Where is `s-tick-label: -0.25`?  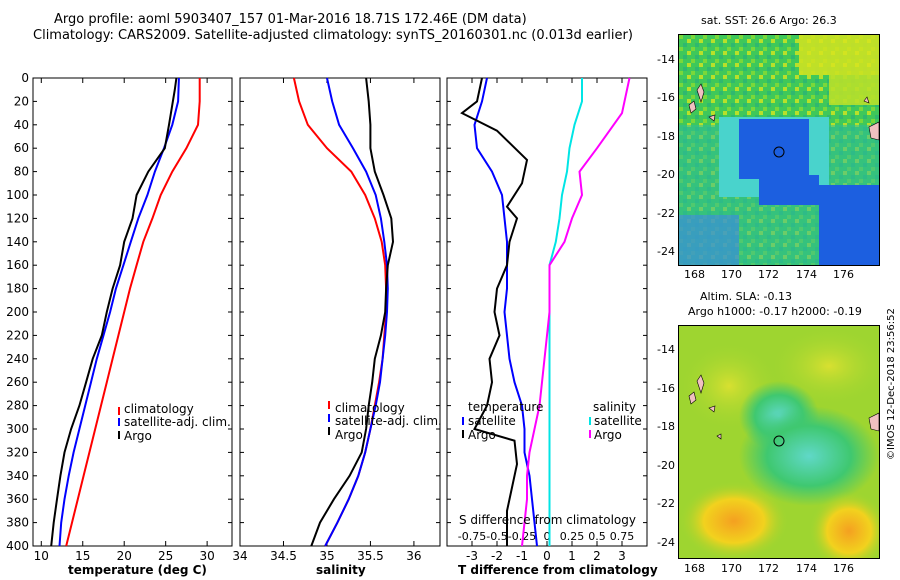 s-tick-label: -0.25 is located at coordinates (522, 536).